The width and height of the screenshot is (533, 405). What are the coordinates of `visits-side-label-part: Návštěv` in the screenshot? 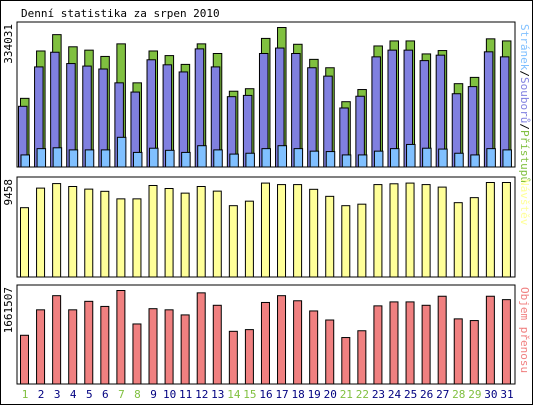 It's located at (524, 202).